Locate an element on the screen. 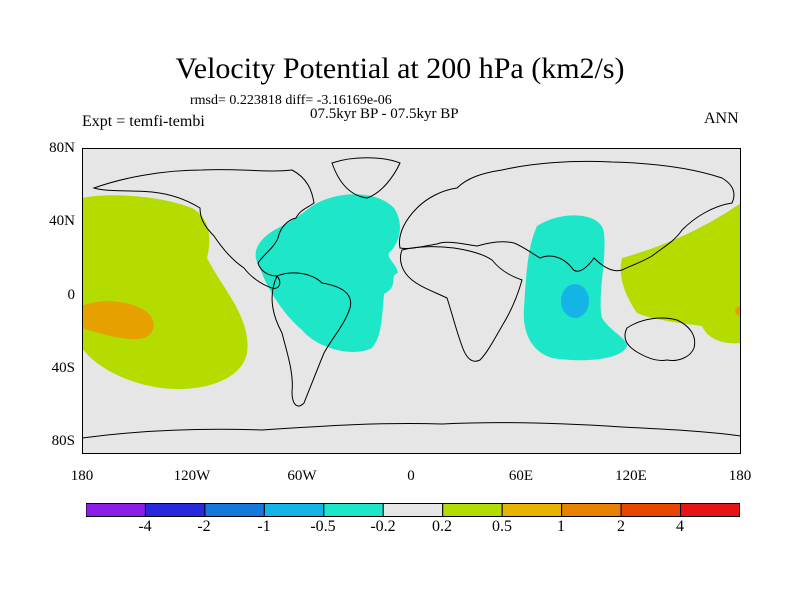  coastline-north-america is located at coordinates (203, 229).